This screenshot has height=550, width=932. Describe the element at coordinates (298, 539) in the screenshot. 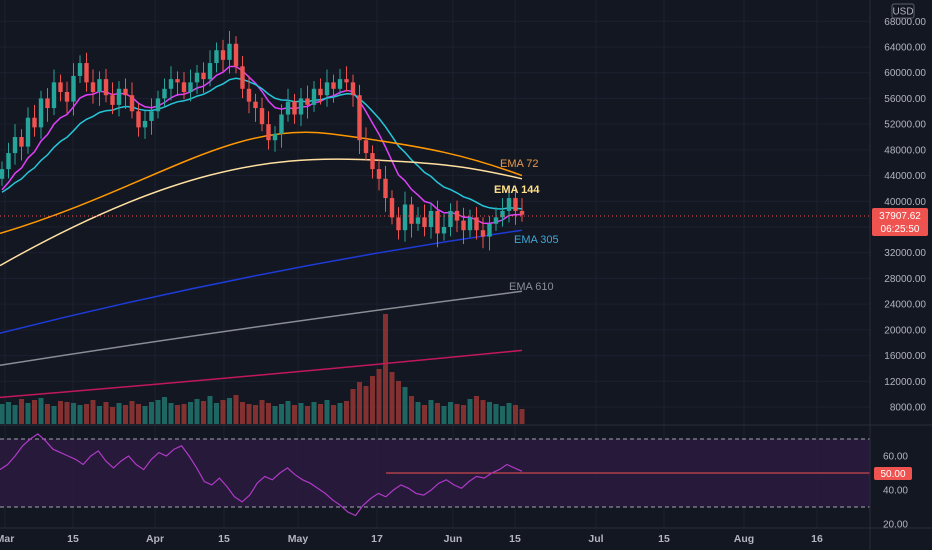

I see `time-tick-label: May` at that location.